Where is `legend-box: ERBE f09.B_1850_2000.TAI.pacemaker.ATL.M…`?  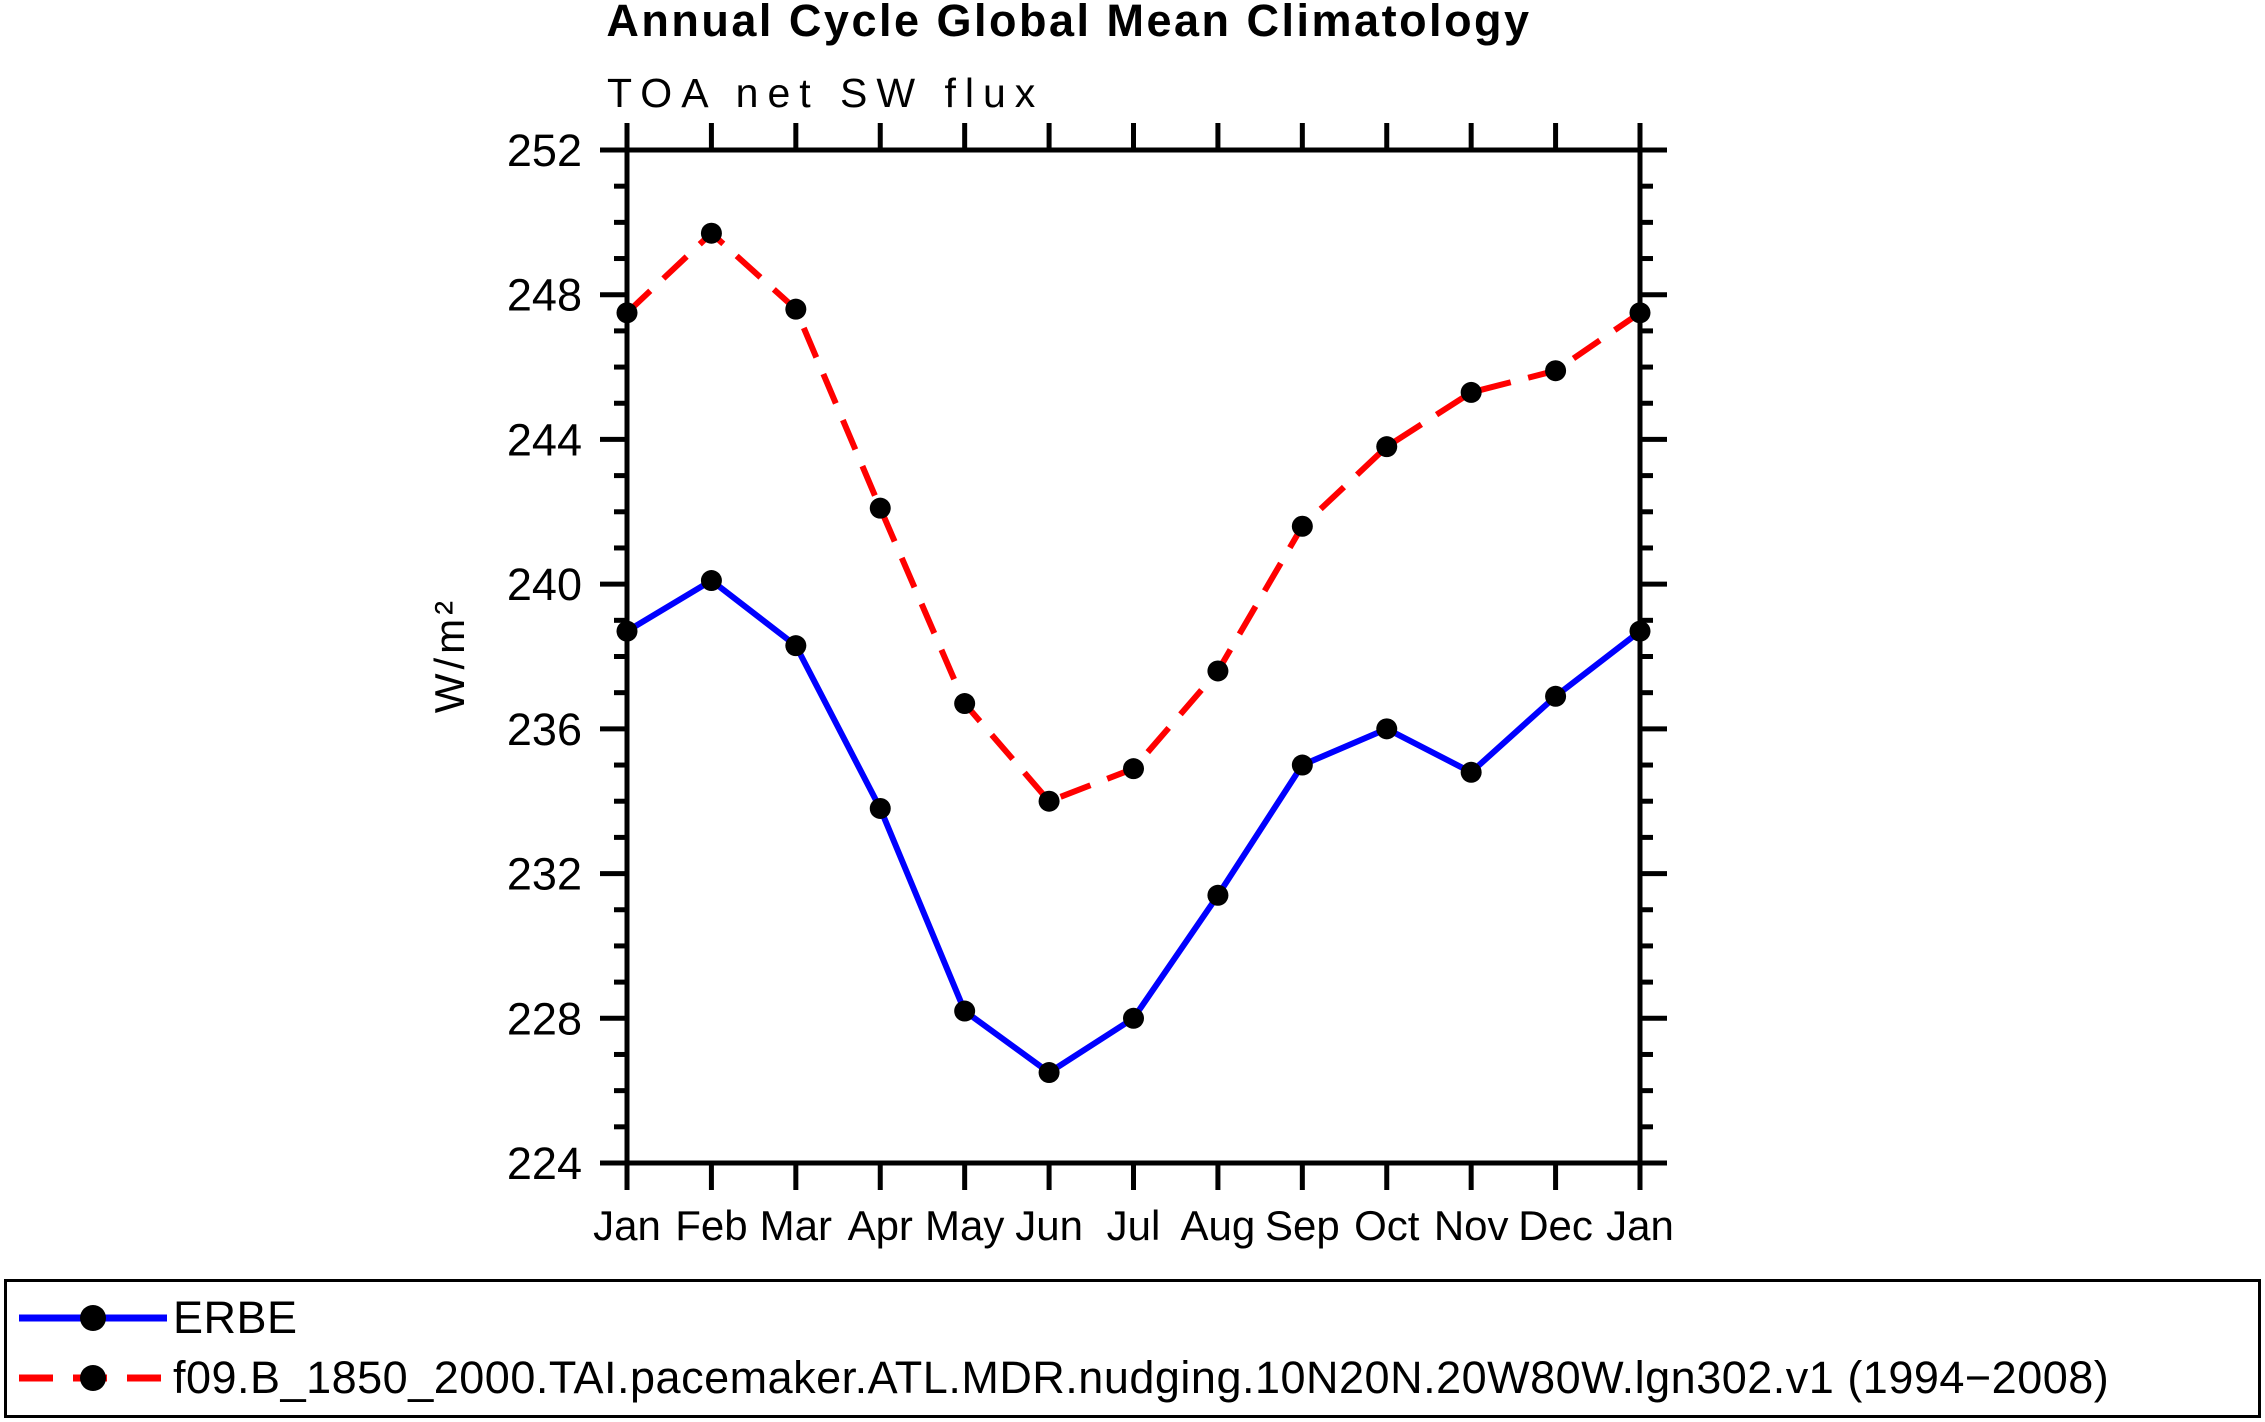 legend-box: ERBE f09.B_1850_2000.TAI.pacemaker.ATL.M… is located at coordinates (1132, 1348).